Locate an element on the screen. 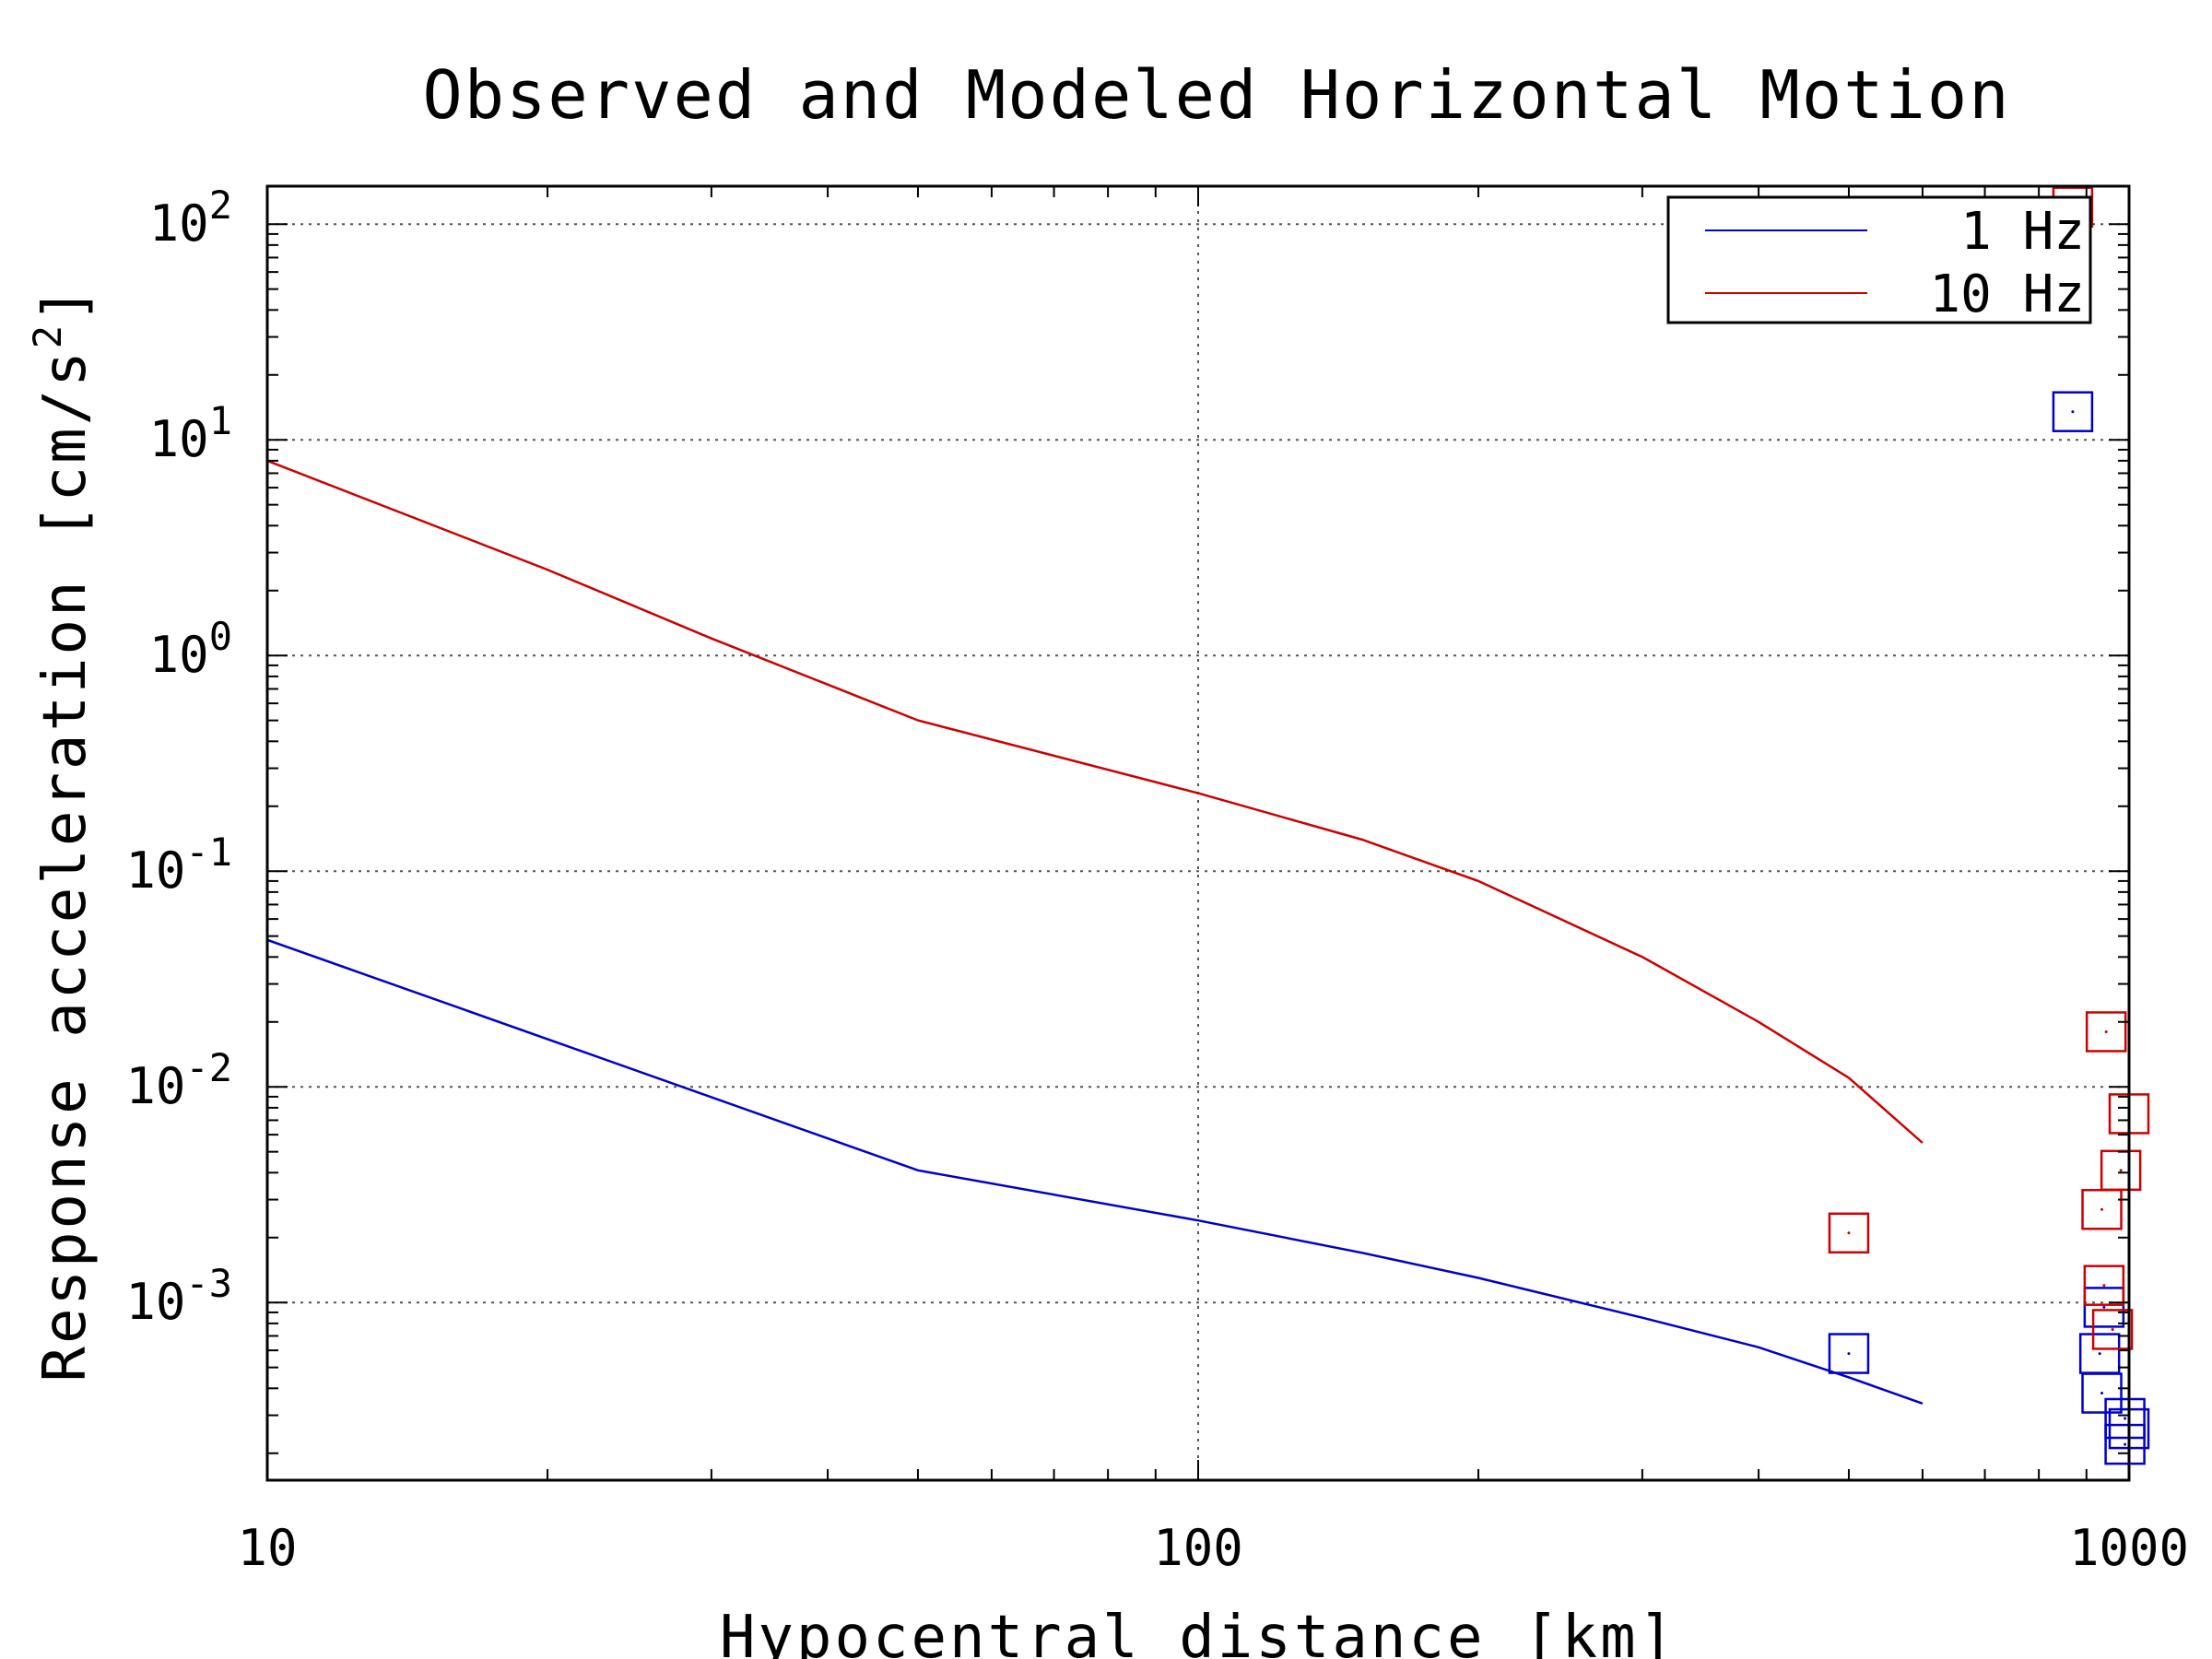 This screenshot has width=2212, height=1659. x-tick-labels: 10 100 1000 is located at coordinates (1213, 1548).